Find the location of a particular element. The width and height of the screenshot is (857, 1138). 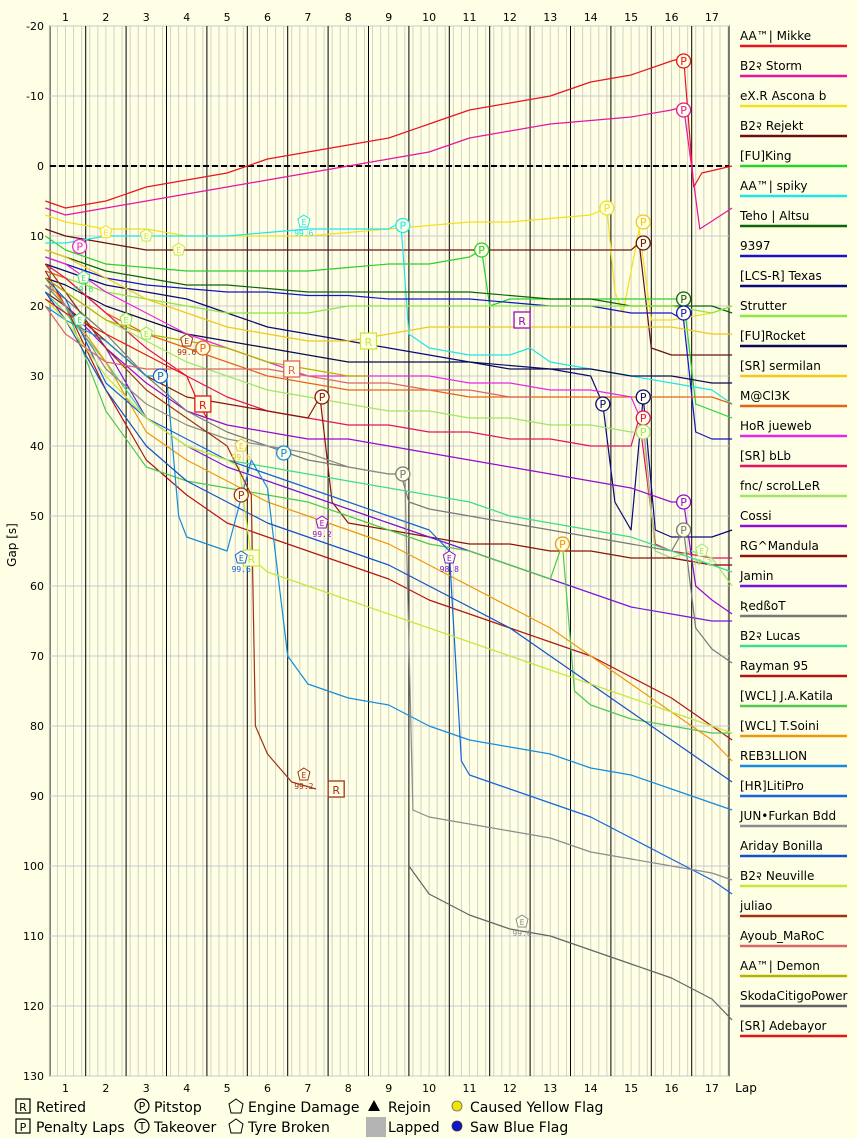

y-tick-label: -10 is located at coordinates (35, 96).